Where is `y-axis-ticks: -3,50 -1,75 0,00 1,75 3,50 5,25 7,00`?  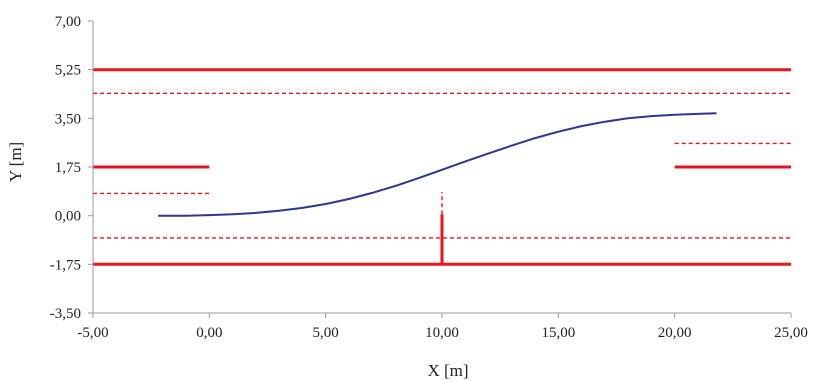
y-axis-ticks: -3,50 -1,75 0,00 1,75 3,50 5,25 7,00 is located at coordinates (71, 168).